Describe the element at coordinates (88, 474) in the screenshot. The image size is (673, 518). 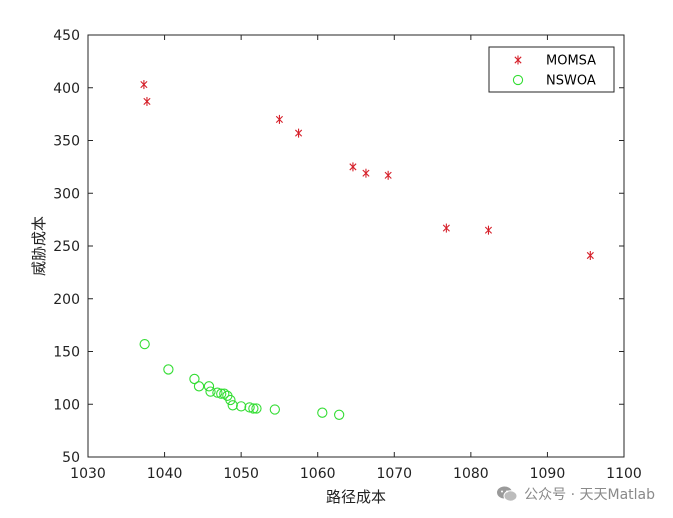
I see `x-tick-label: 1030` at that location.